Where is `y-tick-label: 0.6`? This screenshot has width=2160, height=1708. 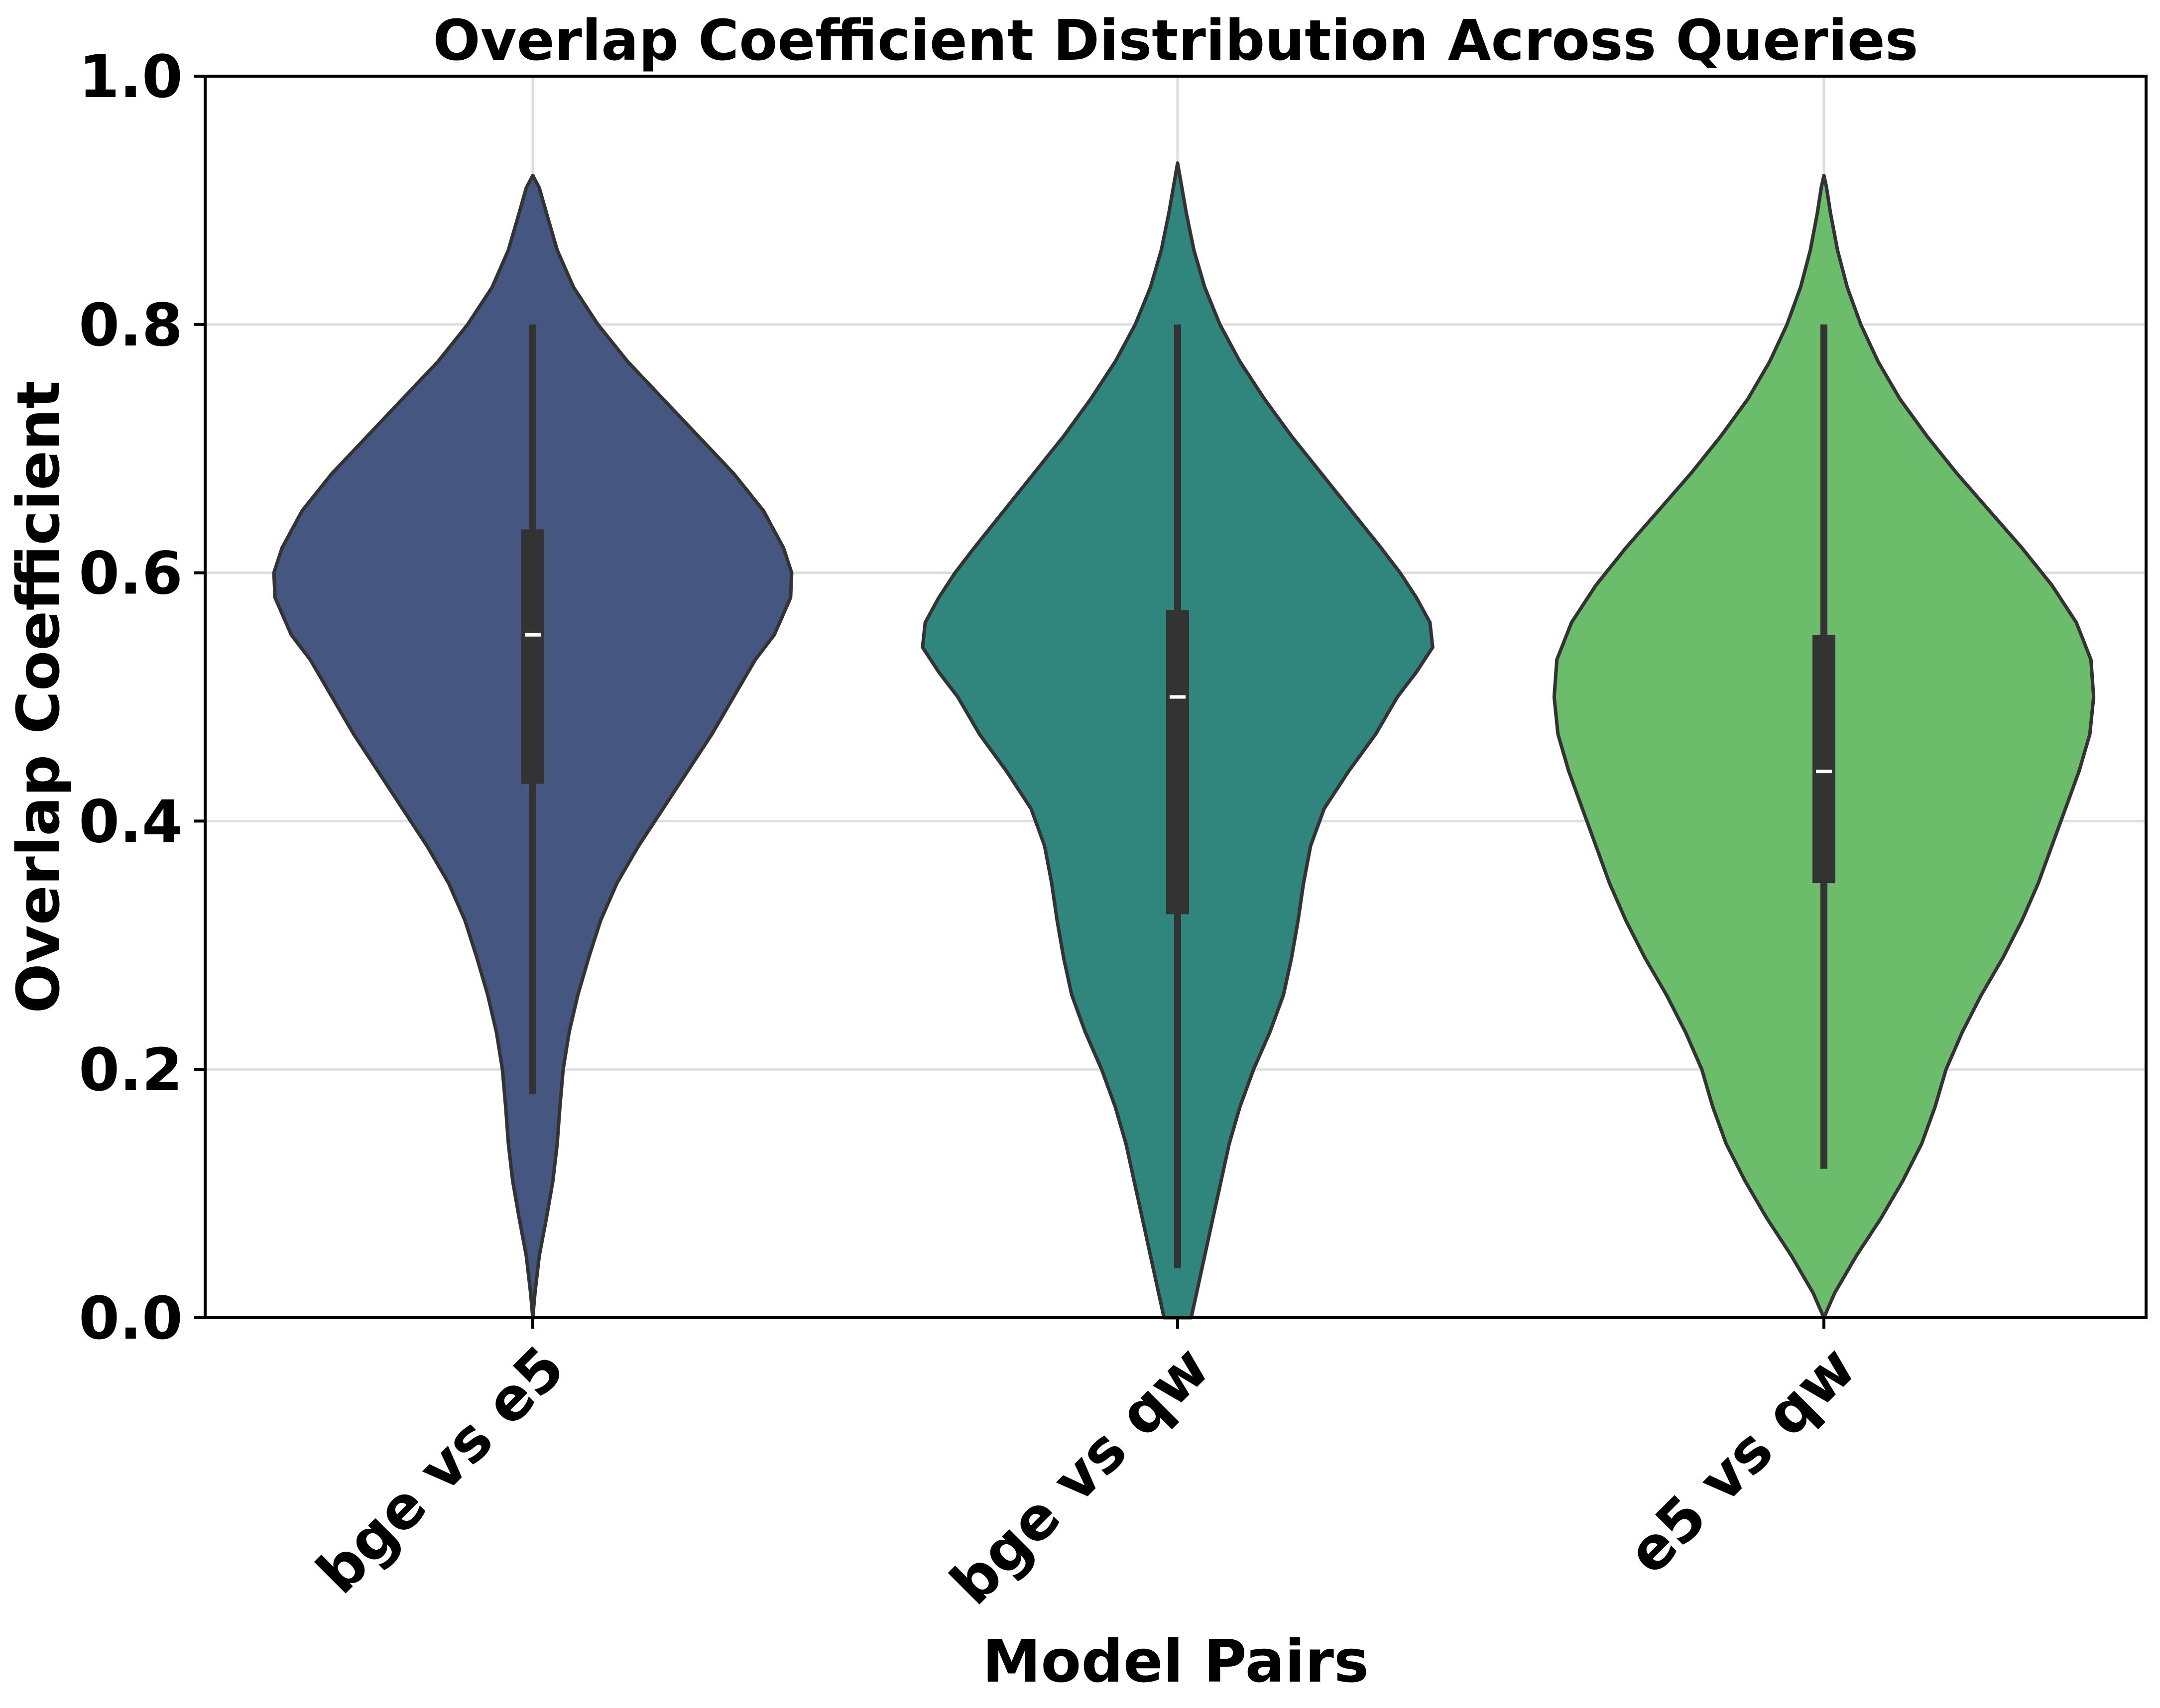 y-tick-label: 0.6 is located at coordinates (131, 573).